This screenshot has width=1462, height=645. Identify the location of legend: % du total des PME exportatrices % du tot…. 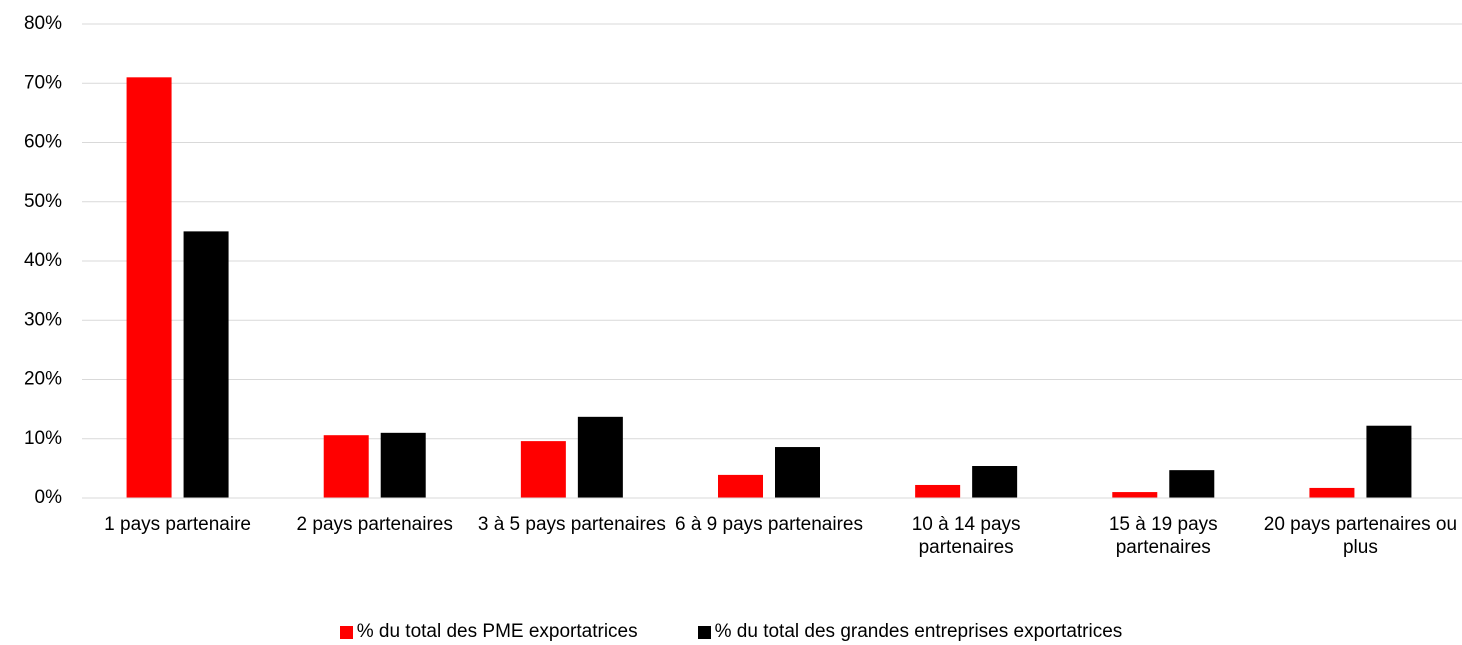
(731, 632).